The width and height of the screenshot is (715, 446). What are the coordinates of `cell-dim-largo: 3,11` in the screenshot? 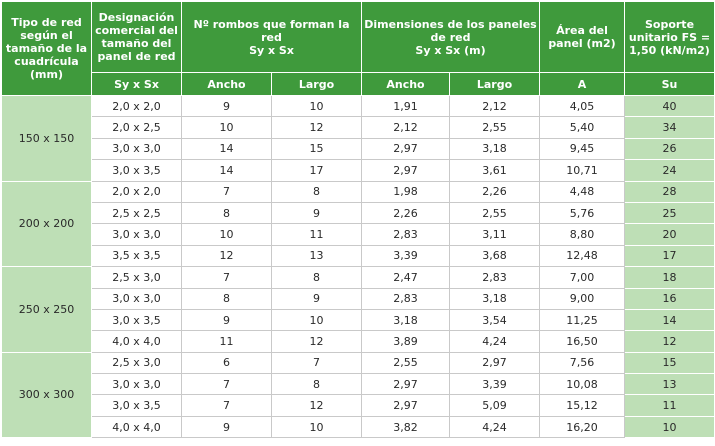 It's located at (494, 234).